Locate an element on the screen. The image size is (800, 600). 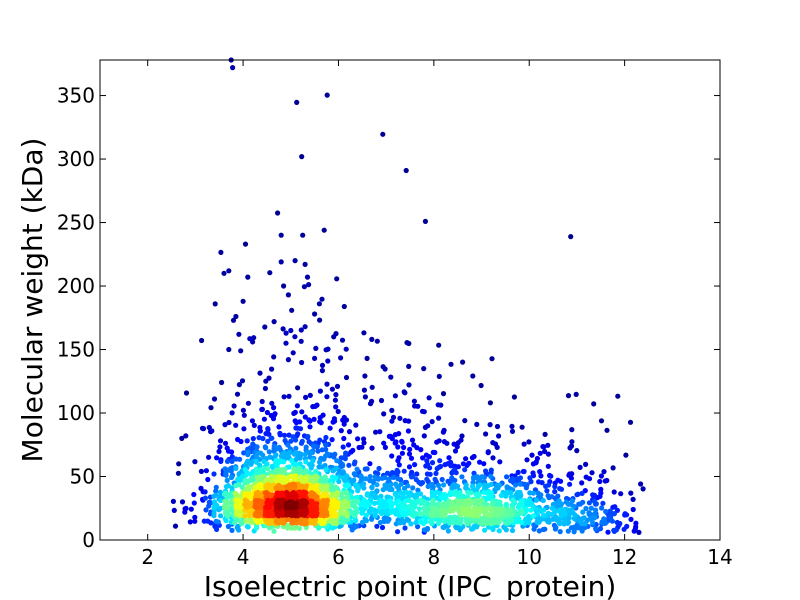
x-tick-label: 4 is located at coordinates (243, 557).